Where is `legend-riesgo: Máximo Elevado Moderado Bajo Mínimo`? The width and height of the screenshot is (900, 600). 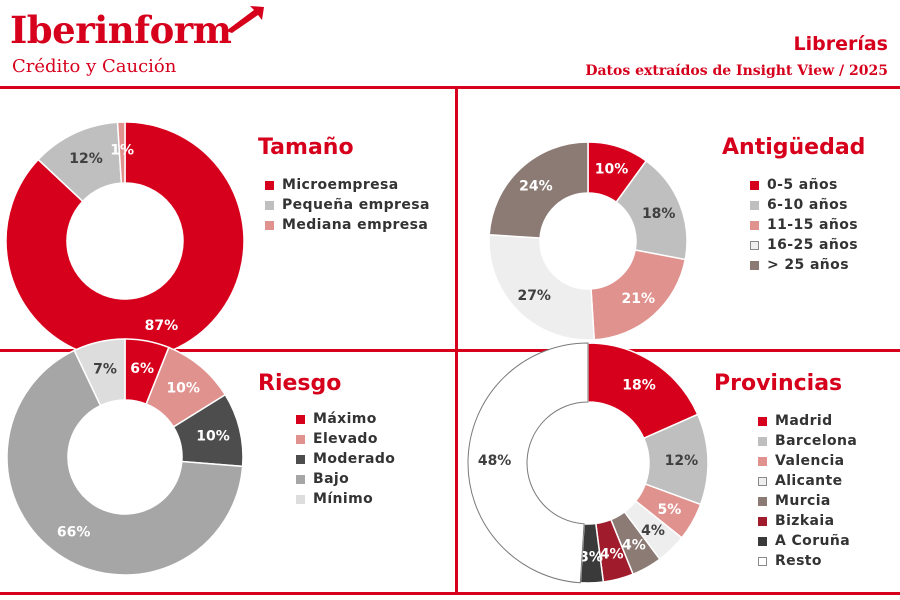
legend-riesgo: Máximo Elevado Moderado Bajo Mínimo is located at coordinates (345, 459).